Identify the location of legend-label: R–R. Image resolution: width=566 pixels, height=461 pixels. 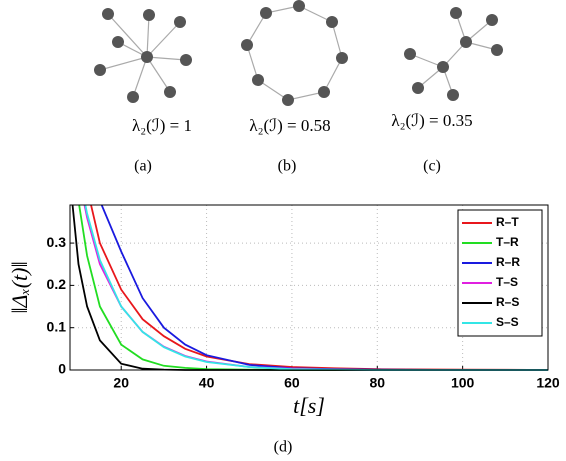
(508, 262).